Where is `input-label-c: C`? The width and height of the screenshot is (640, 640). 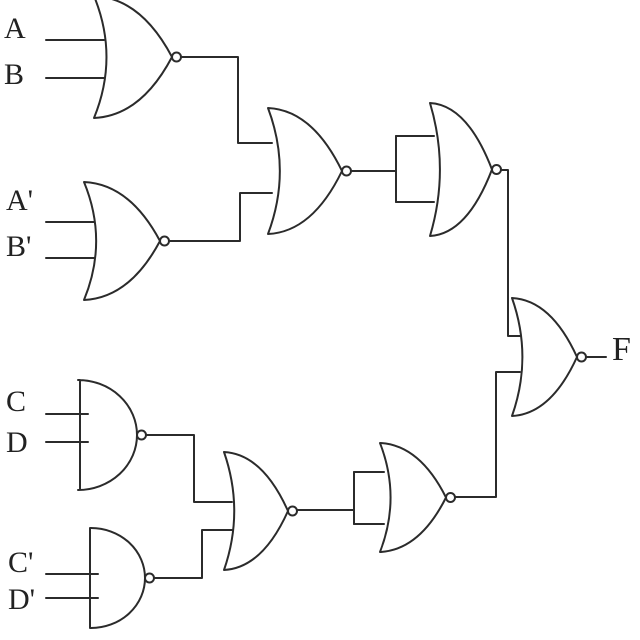
input-label-c: C is located at coordinates (16, 401).